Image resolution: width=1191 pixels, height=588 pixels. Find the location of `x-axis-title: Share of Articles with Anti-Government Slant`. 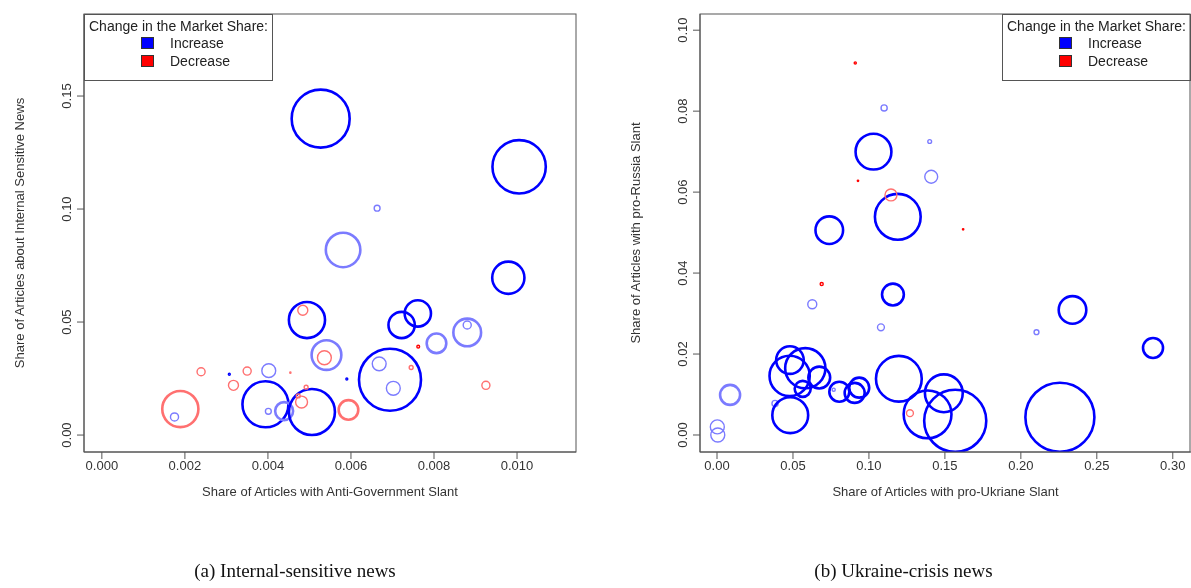

x-axis-title: Share of Articles with Anti-Government Slant is located at coordinates (330, 491).